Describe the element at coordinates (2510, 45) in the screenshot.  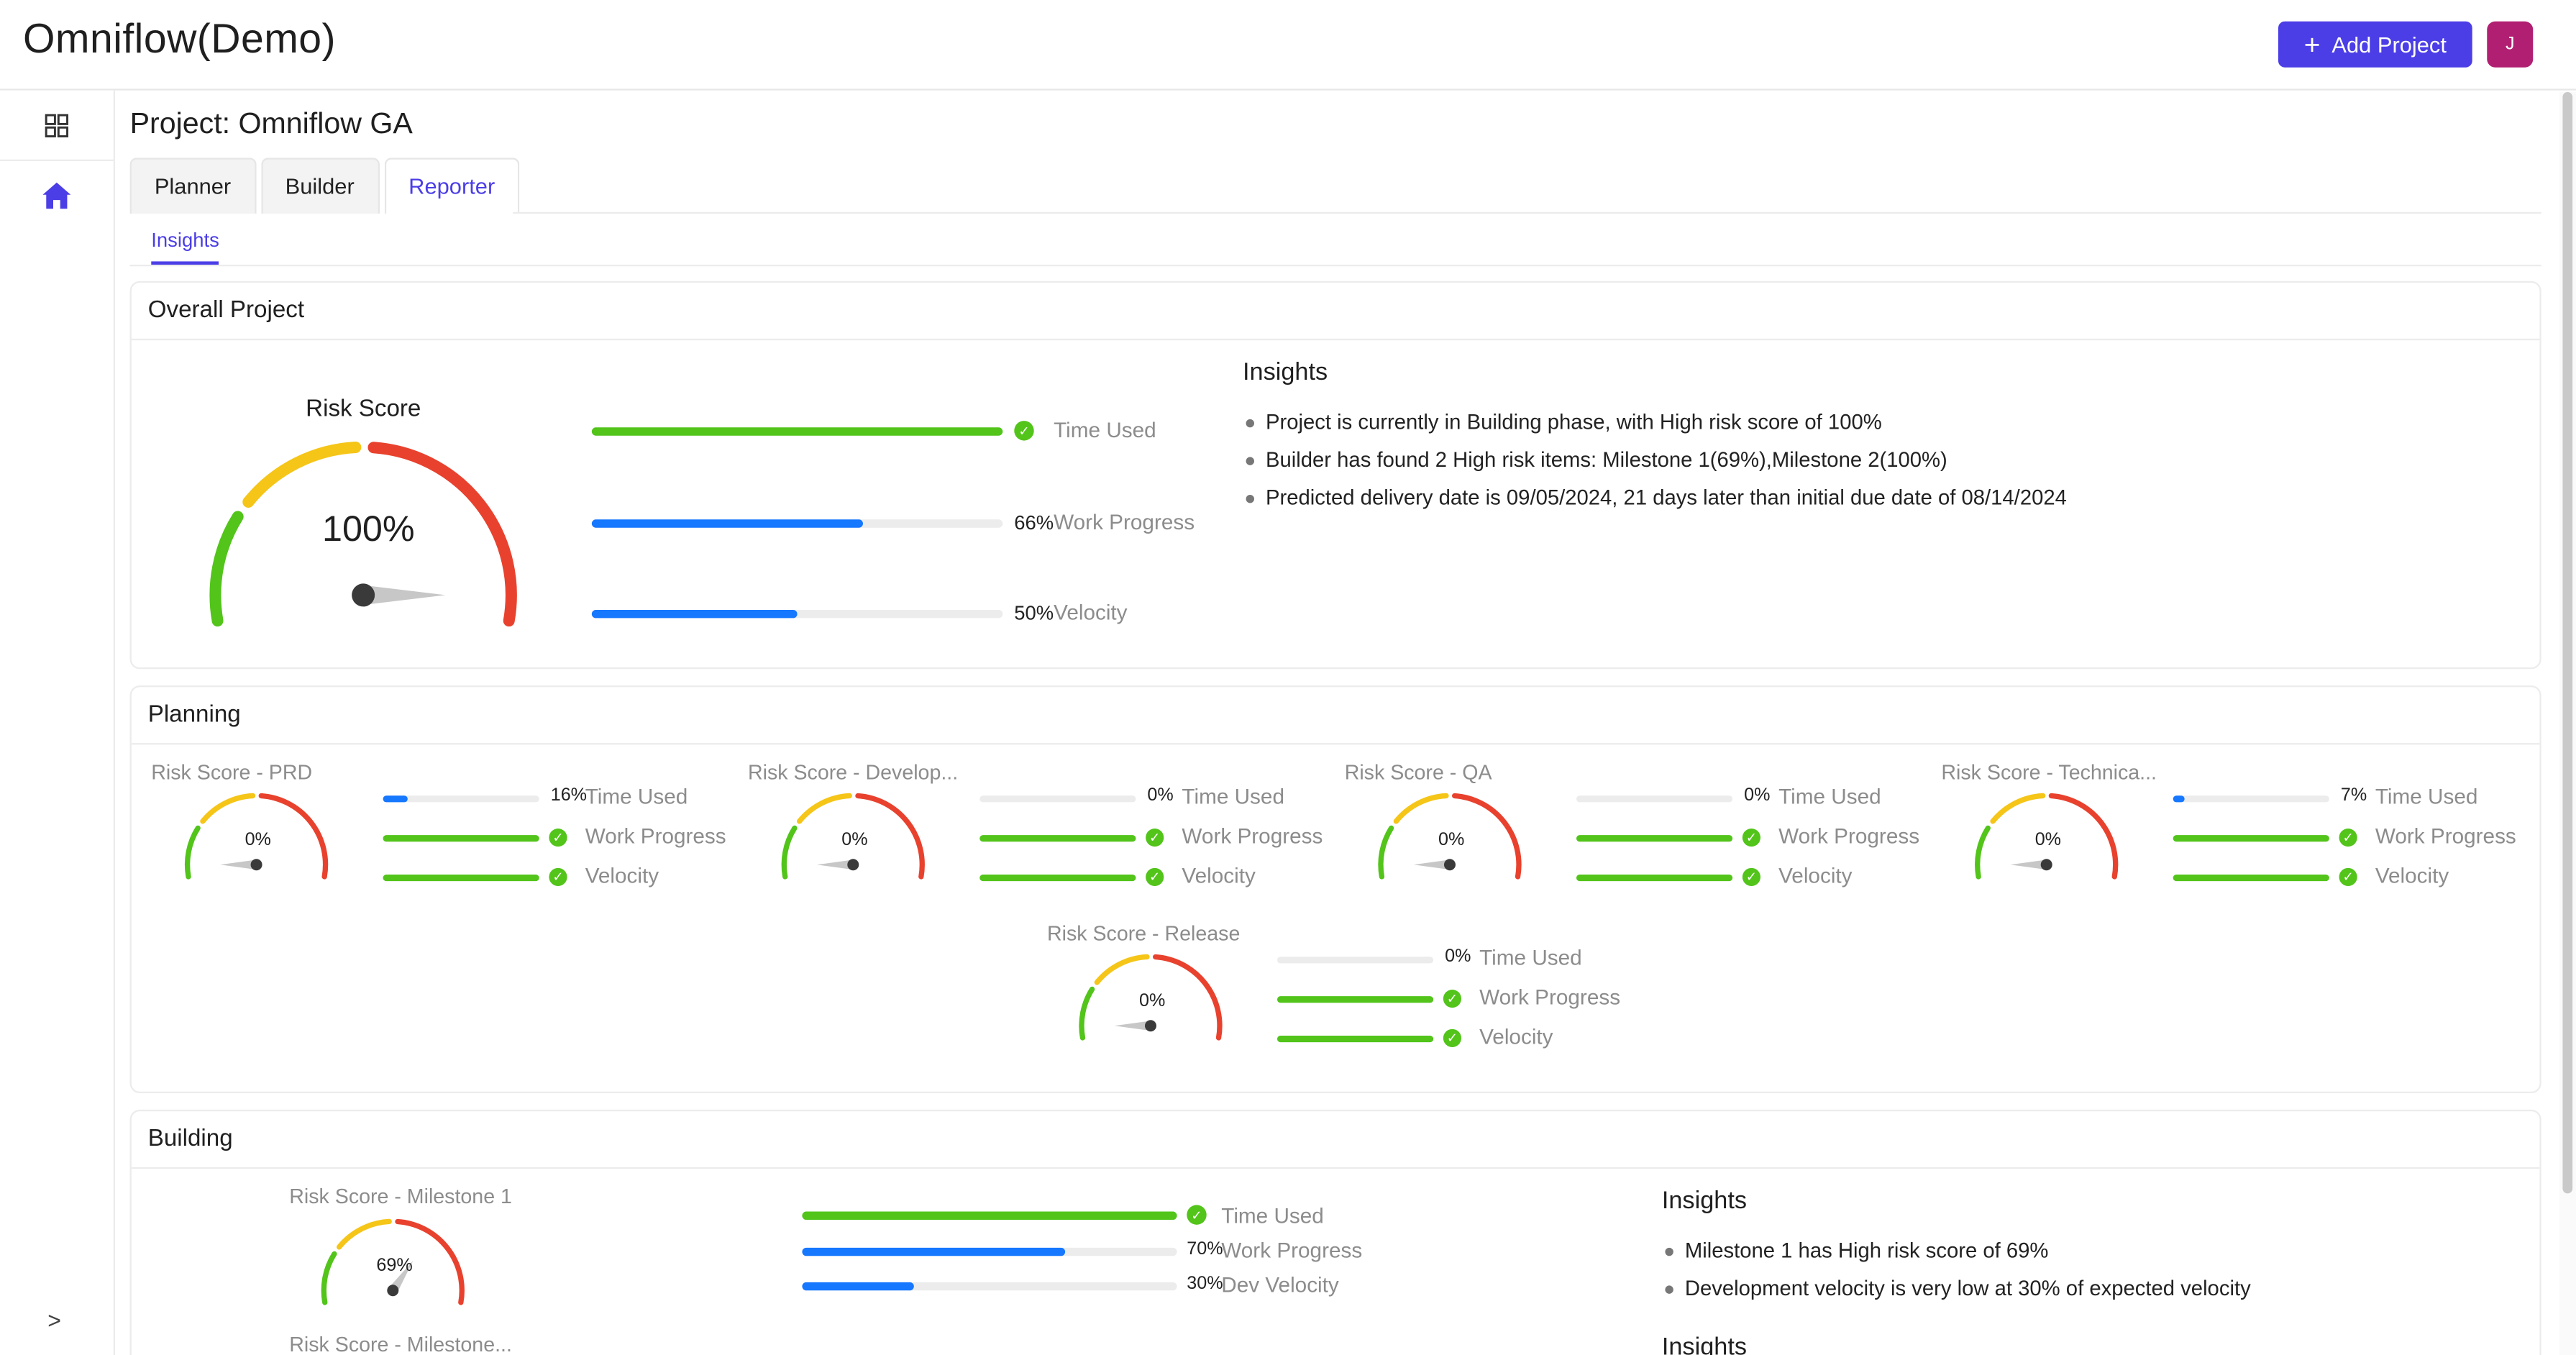
I see `avatar: J` at that location.